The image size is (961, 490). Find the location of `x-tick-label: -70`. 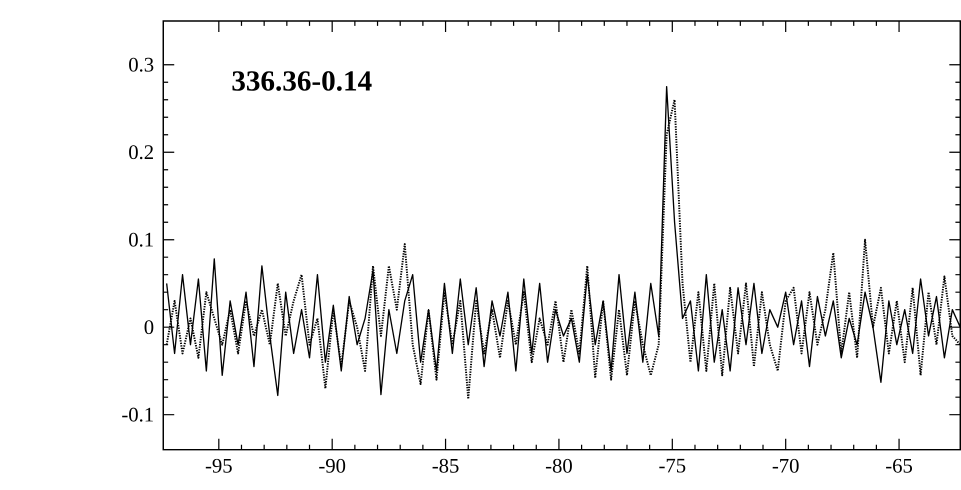

x-tick-label: -70 is located at coordinates (785, 465).